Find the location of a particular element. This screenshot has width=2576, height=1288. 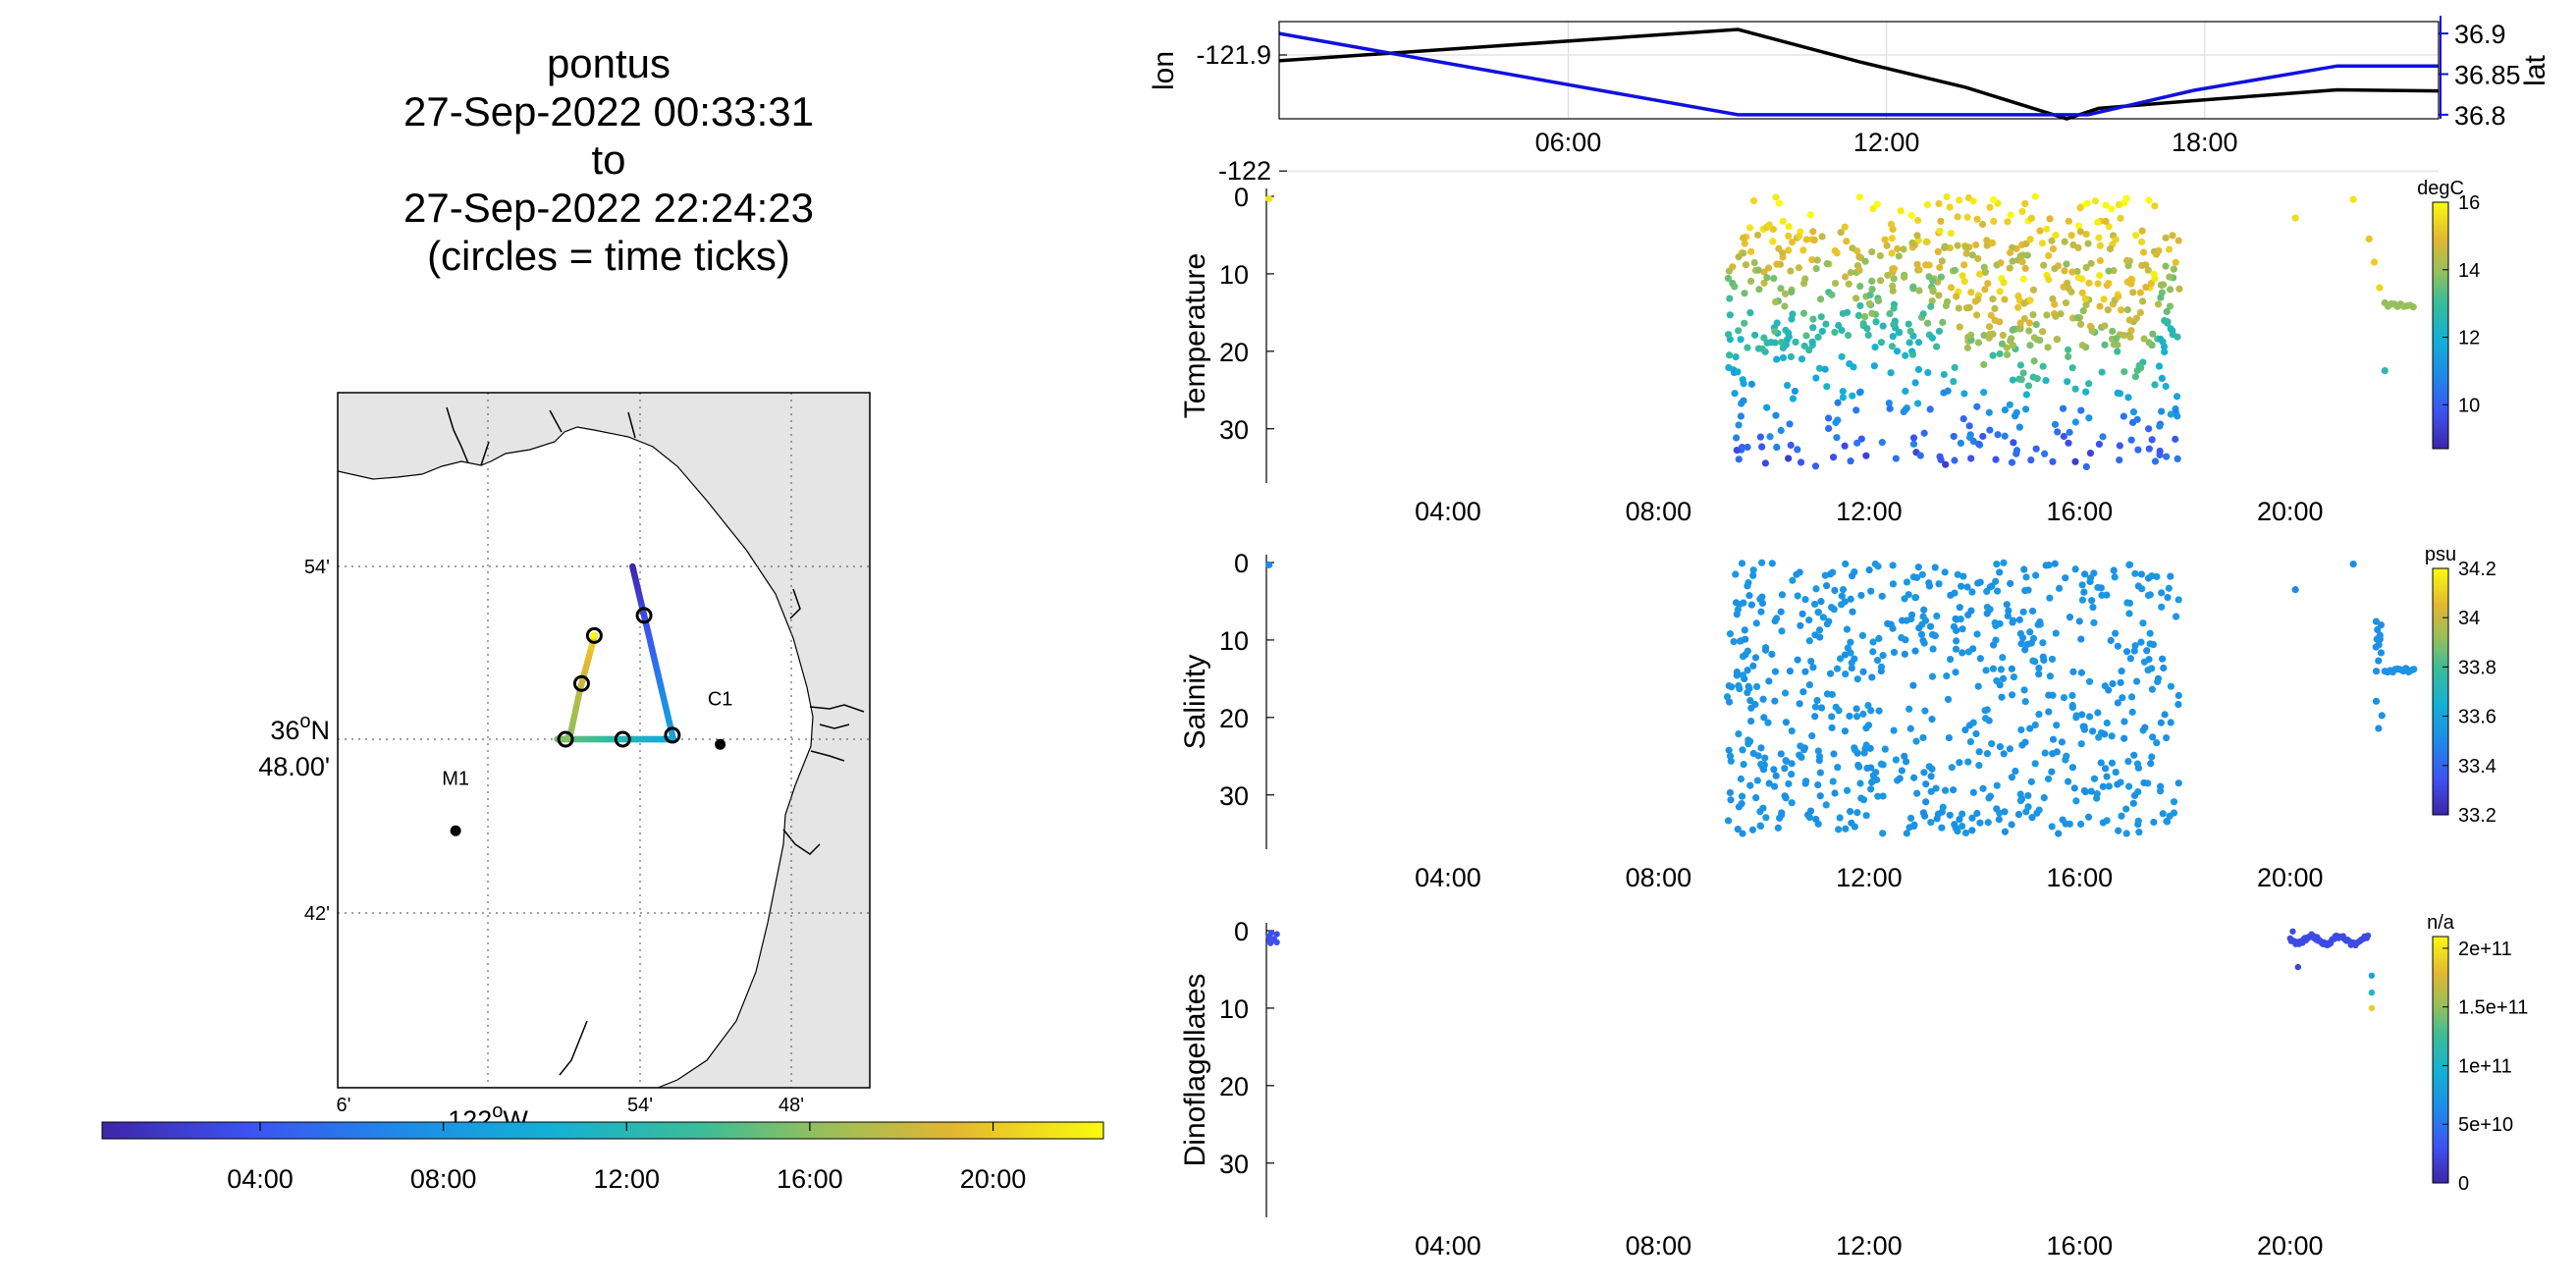

map-lat-degree-sign: o is located at coordinates (304, 721).